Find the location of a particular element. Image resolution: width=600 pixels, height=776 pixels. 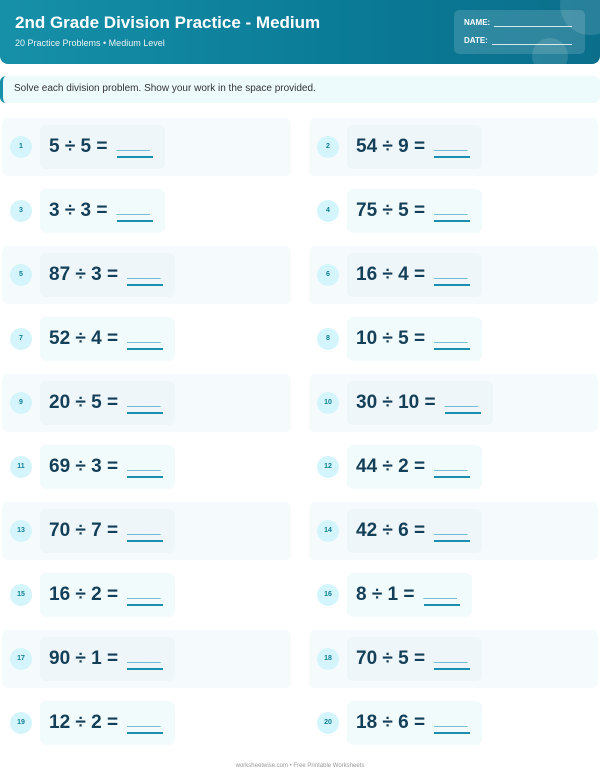

problem-card: 17 90 ÷ 1 = ____ is located at coordinates (146, 659).